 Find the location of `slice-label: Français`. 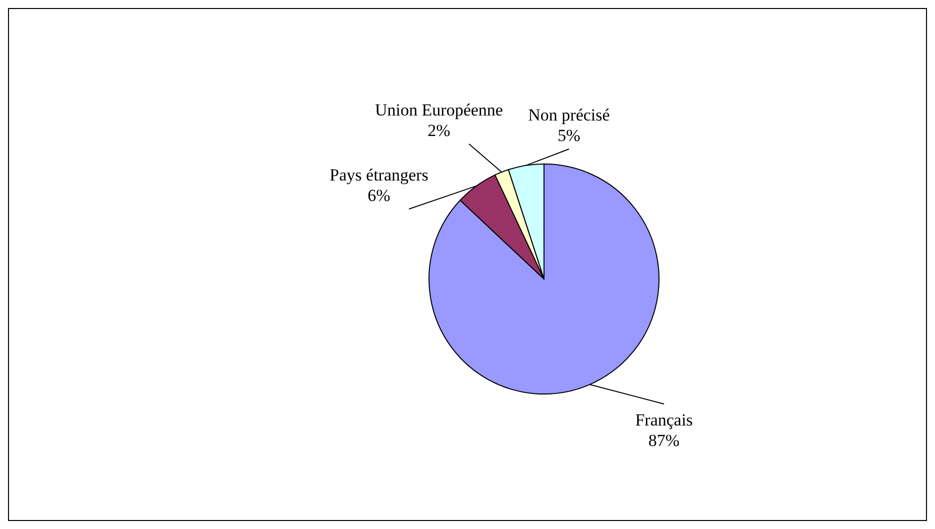

slice-label: Français is located at coordinates (664, 420).